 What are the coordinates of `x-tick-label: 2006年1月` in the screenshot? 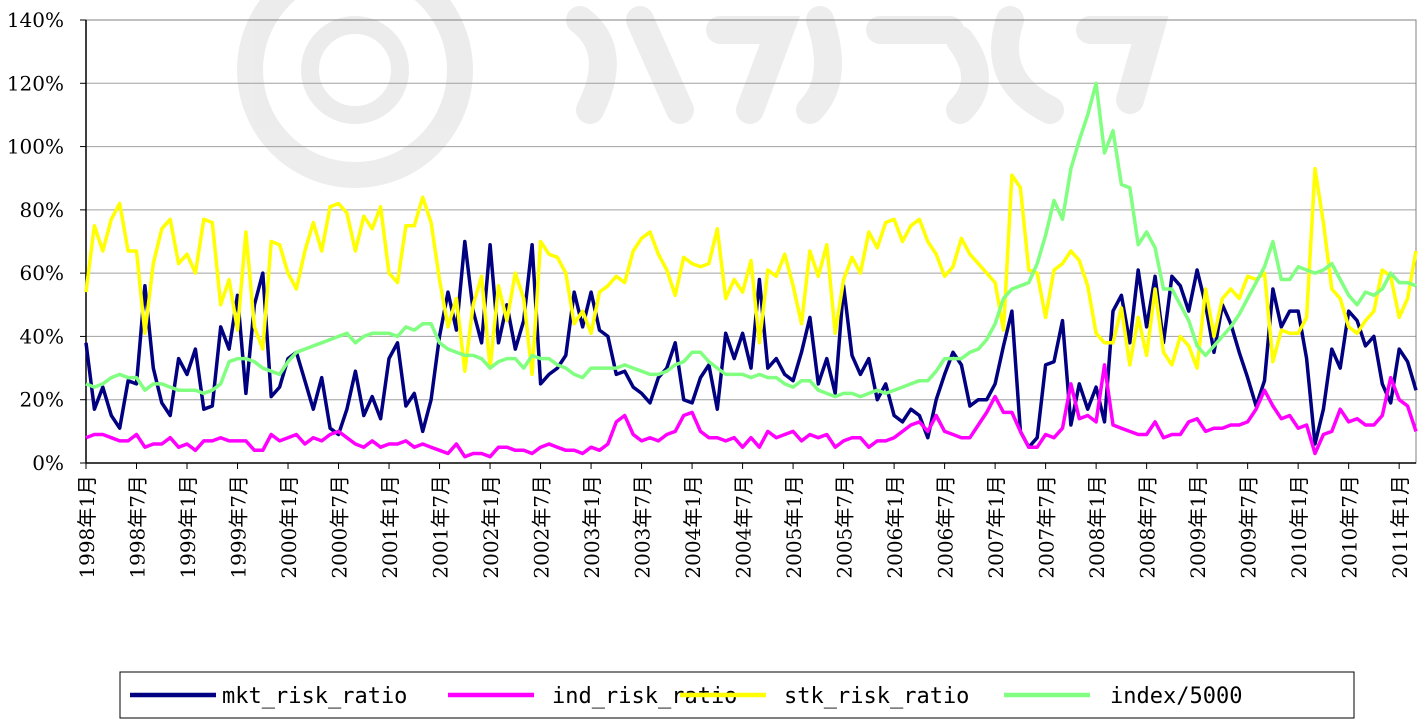 It's located at (895, 527).